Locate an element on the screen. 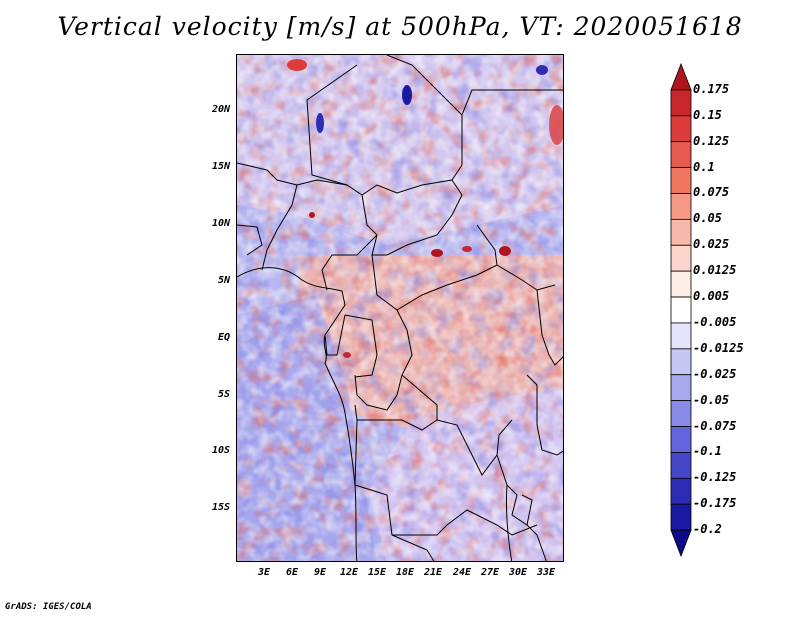 This screenshot has height=618, width=800. lon-label-3E: 3E is located at coordinates (264, 572).